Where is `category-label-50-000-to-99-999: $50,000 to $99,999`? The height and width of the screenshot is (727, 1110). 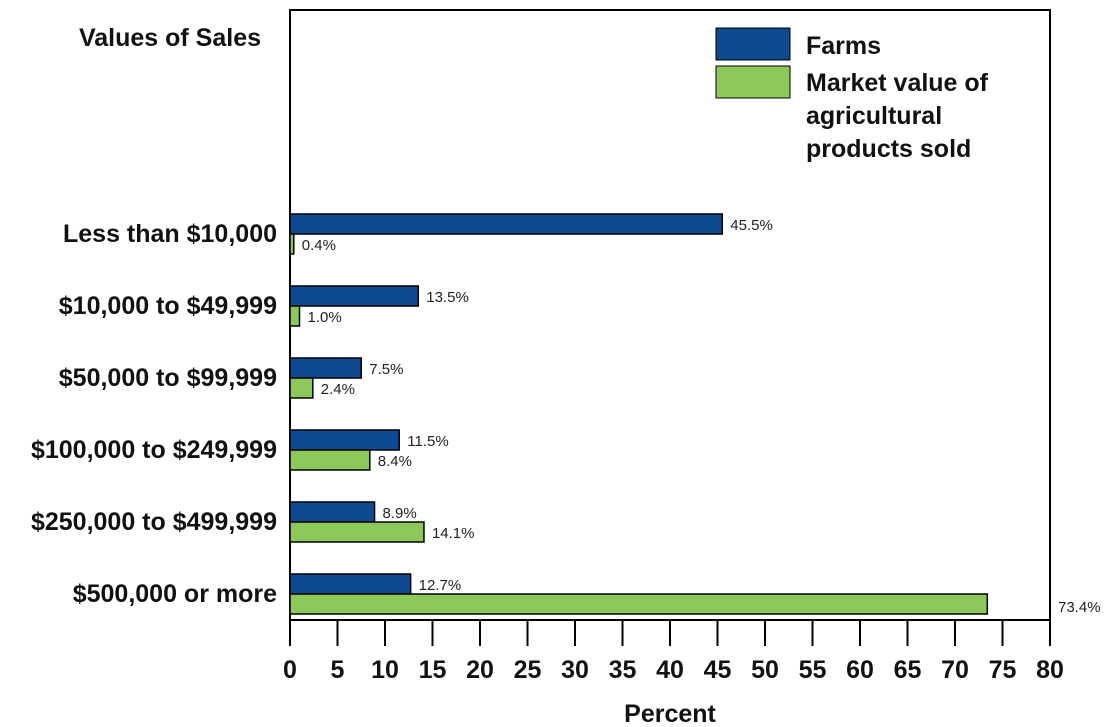 category-label-50-000-to-99-999: $50,000 to $99,999 is located at coordinates (168, 378).